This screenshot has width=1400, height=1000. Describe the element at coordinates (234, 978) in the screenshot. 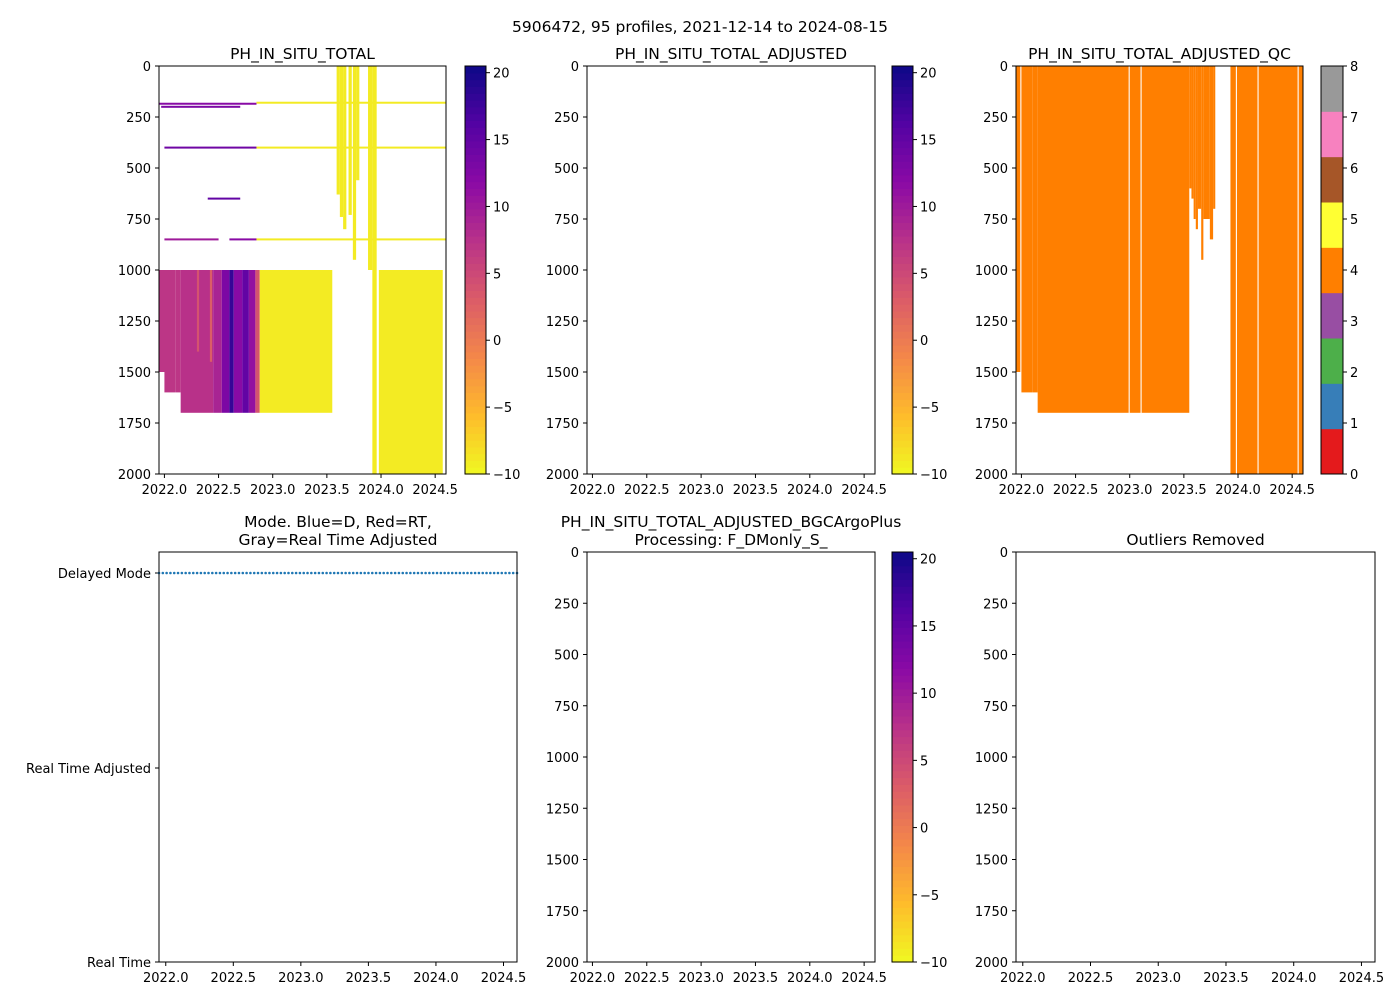

I see `x-tick-label: 2022.5` at that location.